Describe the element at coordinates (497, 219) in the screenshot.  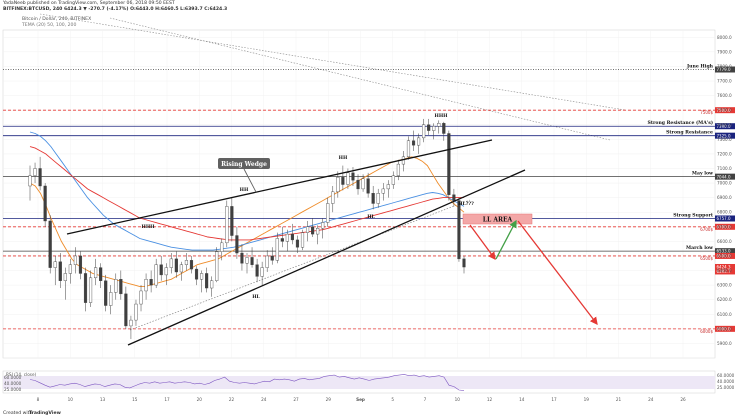
I see `ll-area-box` at that location.